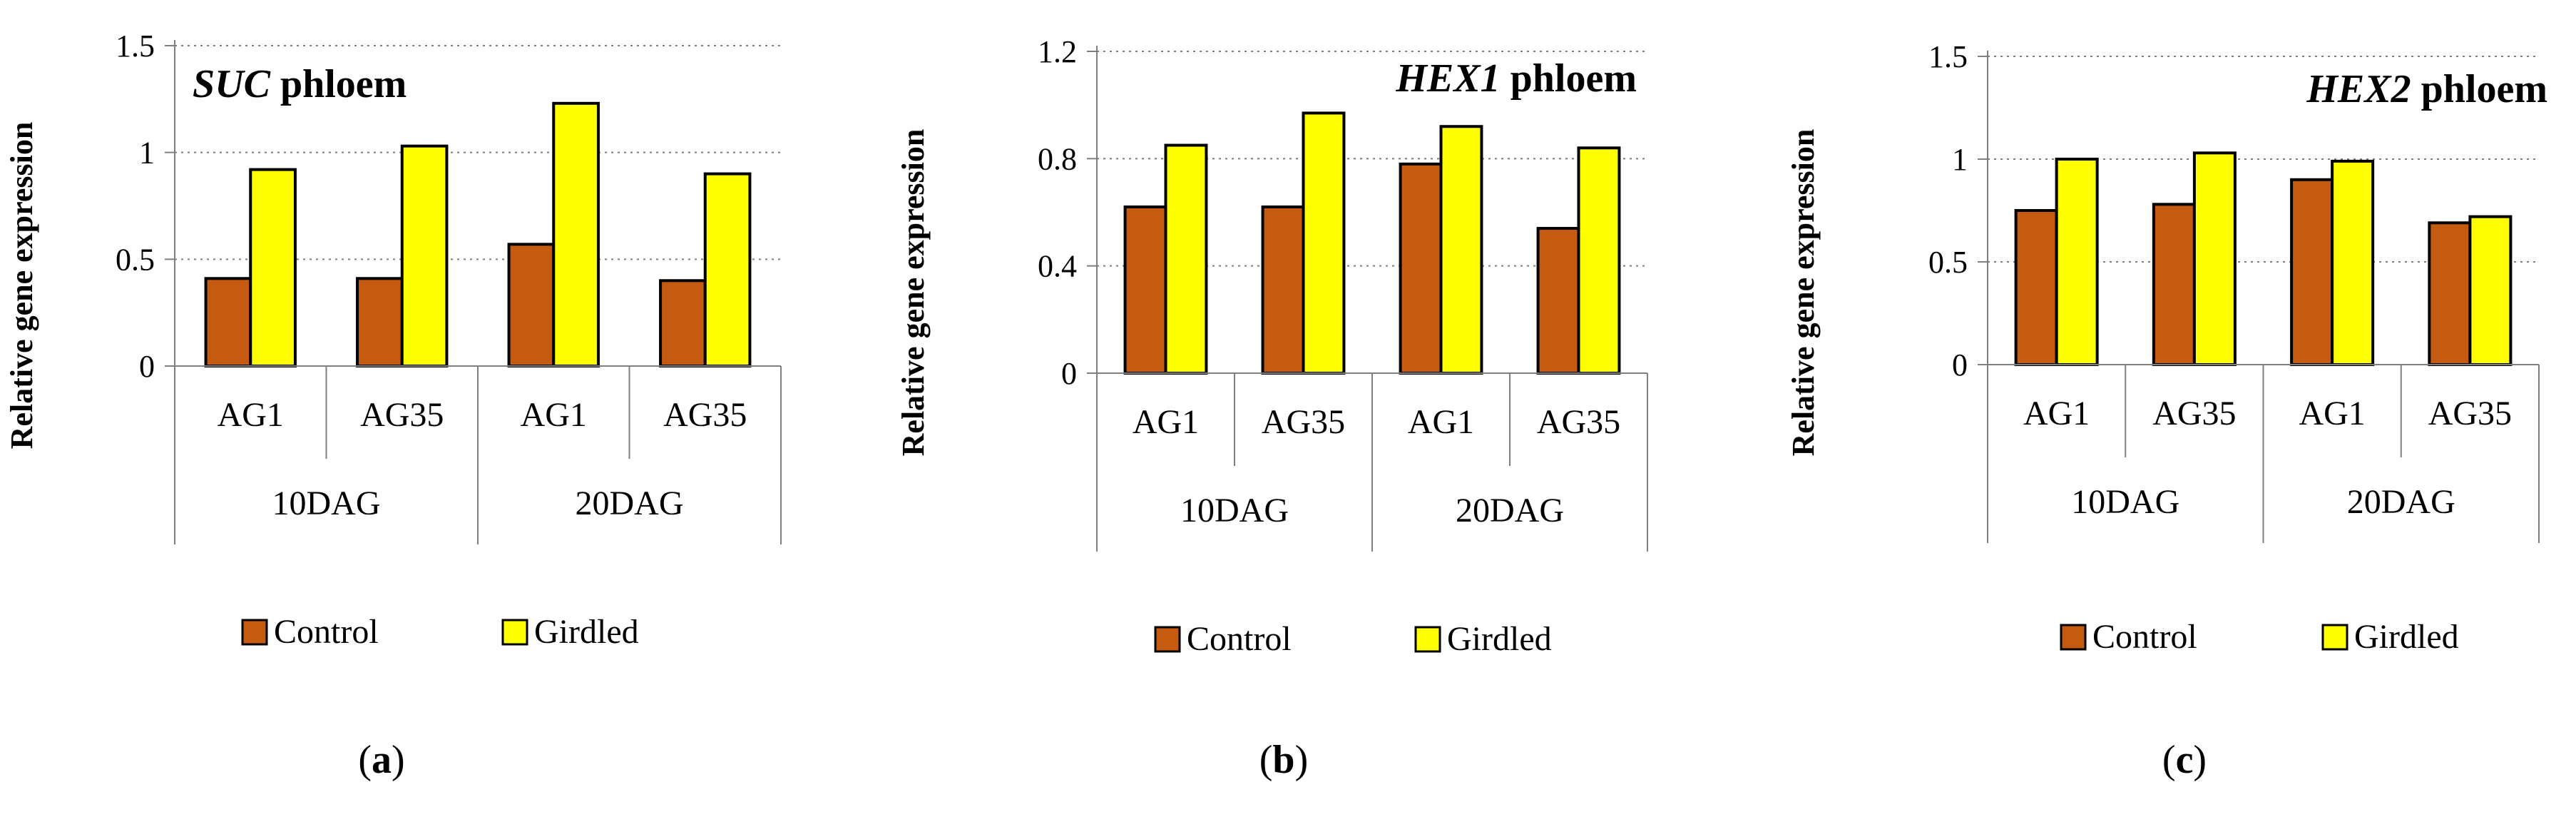 The height and width of the screenshot is (817, 2576). What do you see at coordinates (1057, 266) in the screenshot?
I see `y-tick-label: 0.4` at bounding box center [1057, 266].